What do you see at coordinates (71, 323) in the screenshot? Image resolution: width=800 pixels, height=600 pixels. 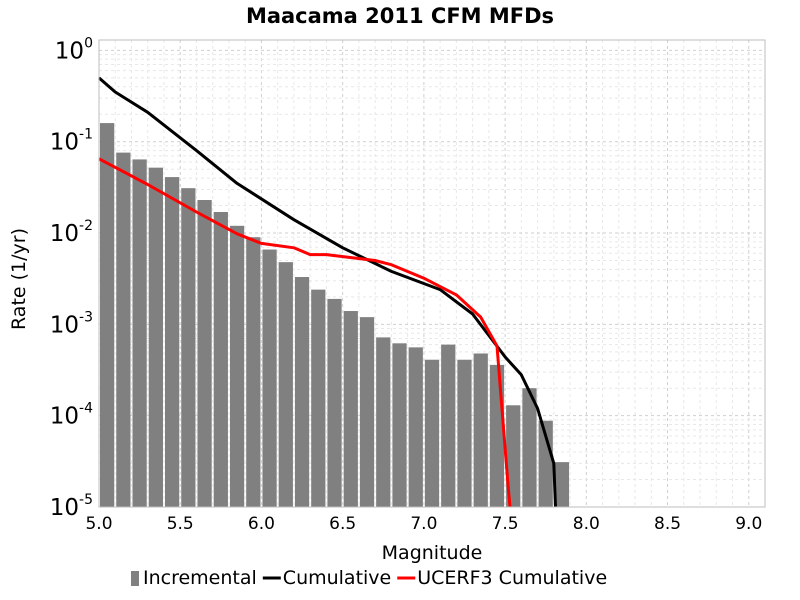 I see `y-tick-label: 10⁻³` at bounding box center [71, 323].